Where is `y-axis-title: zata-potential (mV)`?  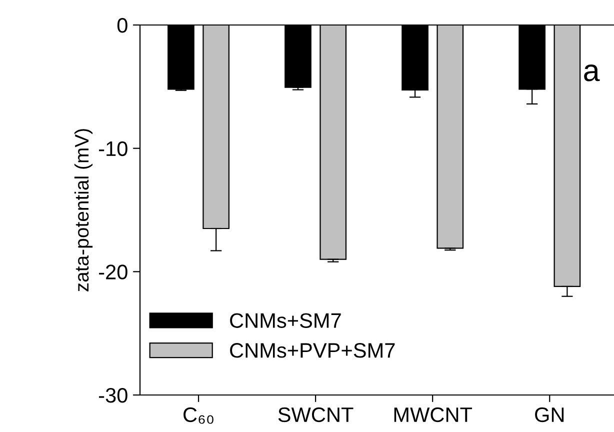
y-axis-title: zata-potential (mV) is located at coordinates (83, 210).